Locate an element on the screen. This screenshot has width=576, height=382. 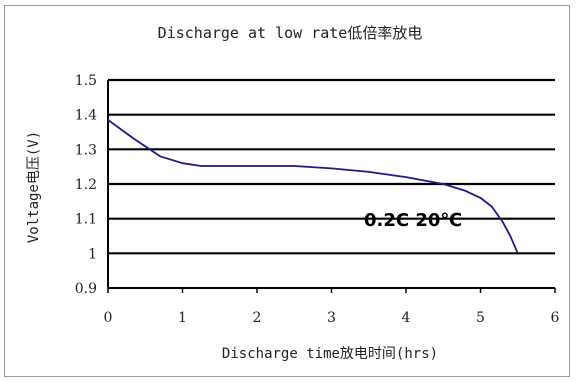
y-tick-label: 1.5 is located at coordinates (86, 81).